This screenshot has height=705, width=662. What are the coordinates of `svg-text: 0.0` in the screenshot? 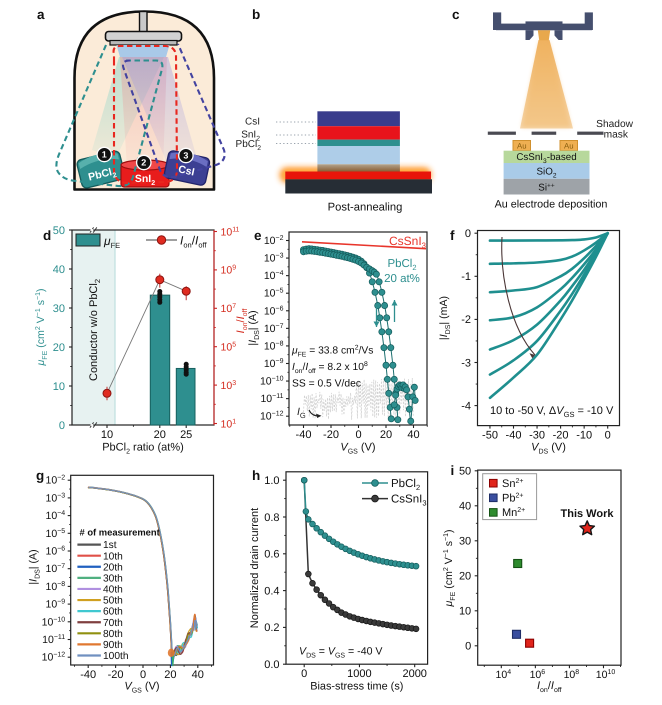 It's located at (271, 665).